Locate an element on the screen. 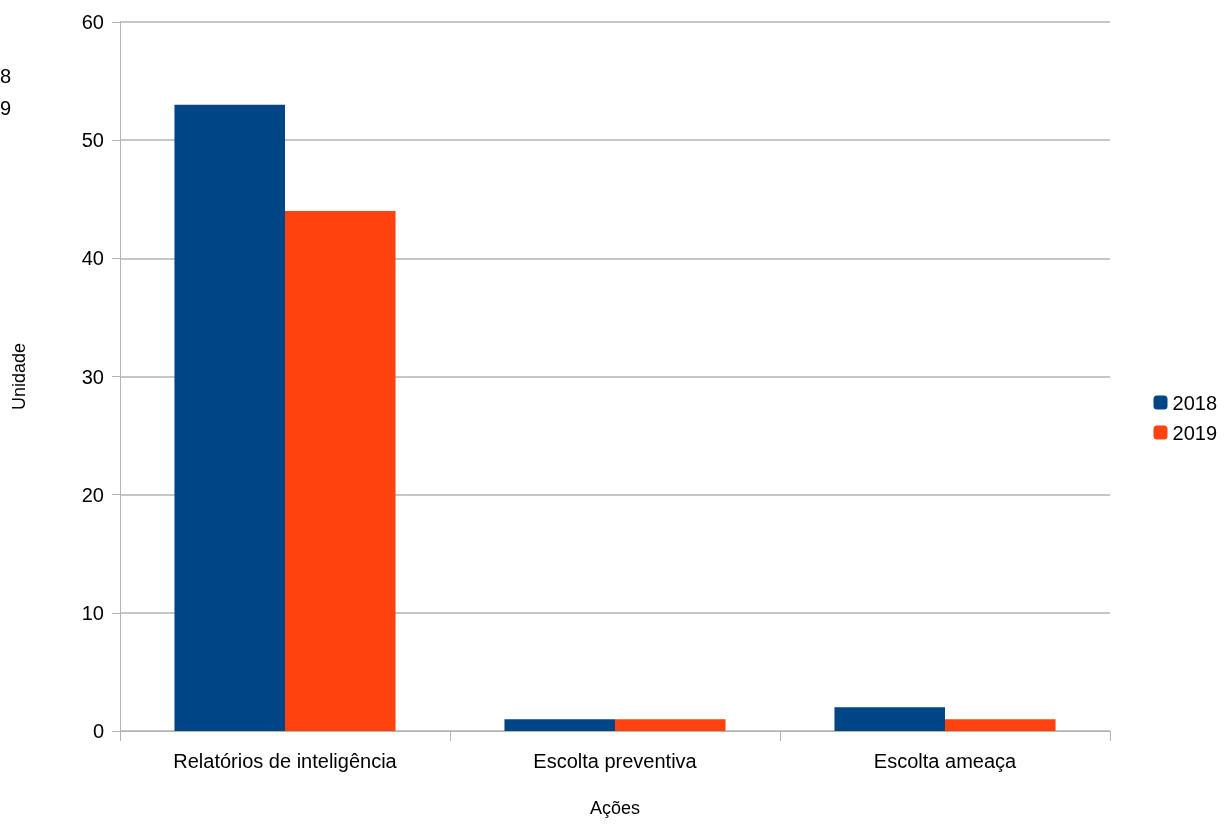 This screenshot has width=1232, height=835. y-tick-label: 0 is located at coordinates (98, 731).